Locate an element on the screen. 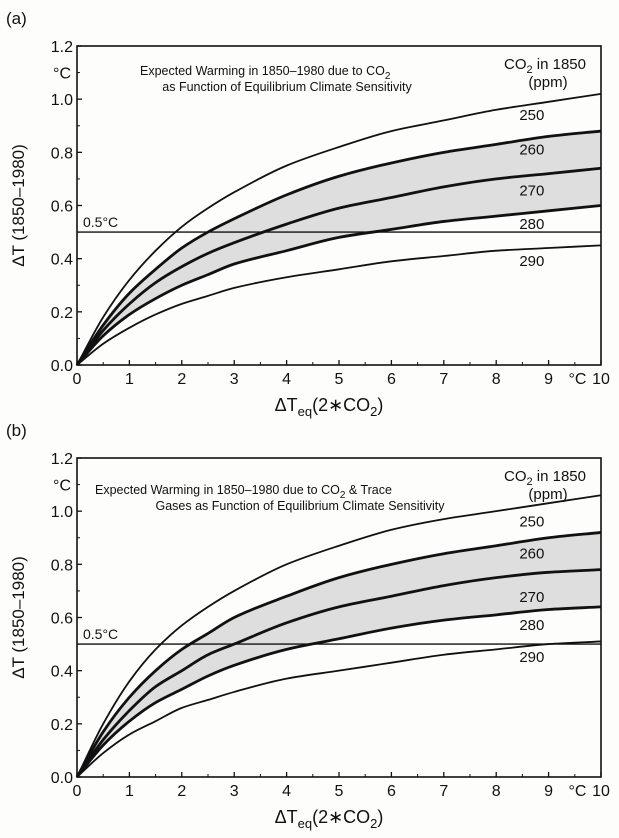 The height and width of the screenshot is (838, 619). panel-label: (b) is located at coordinates (16, 430).